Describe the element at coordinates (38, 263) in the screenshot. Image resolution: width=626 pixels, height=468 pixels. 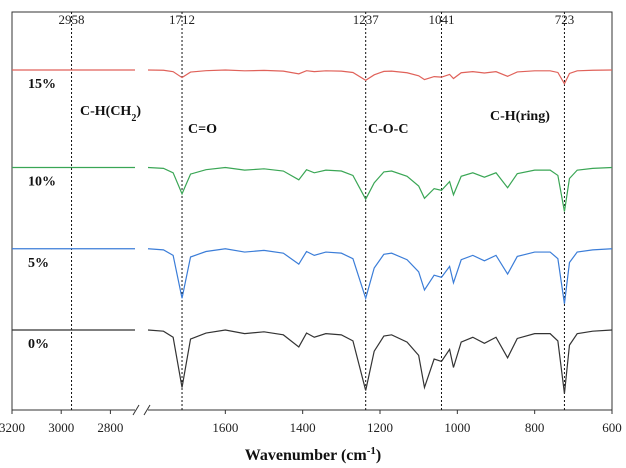
I see `series-label-5%: 5%` at that location.